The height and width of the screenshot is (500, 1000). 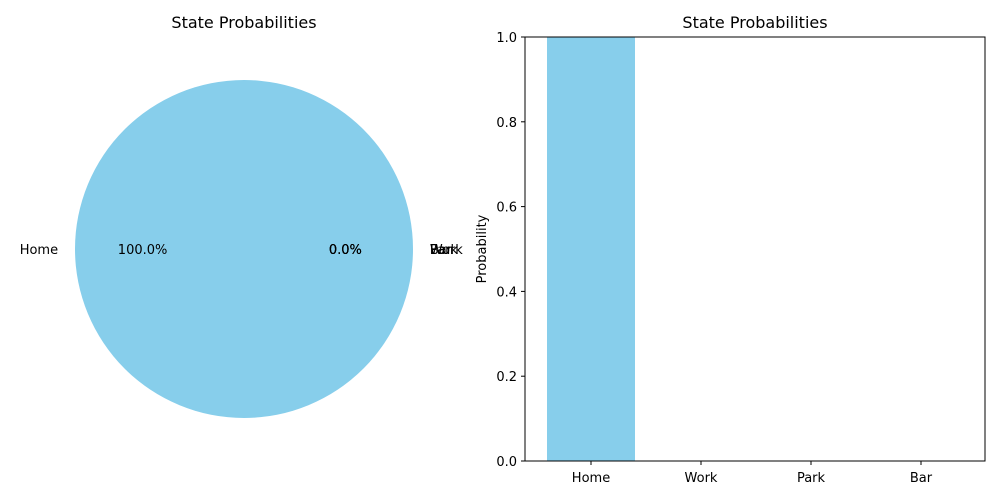 What do you see at coordinates (510, 250) in the screenshot?
I see `y-ticks: 0.0 0.2 0.4 0.6 0.8 1.0` at bounding box center [510, 250].